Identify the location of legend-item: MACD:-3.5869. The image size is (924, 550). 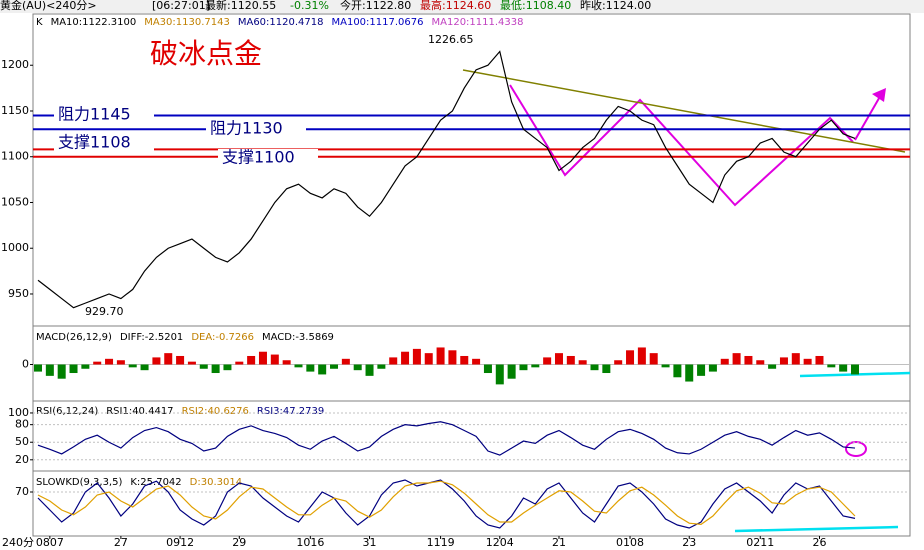
(298, 337).